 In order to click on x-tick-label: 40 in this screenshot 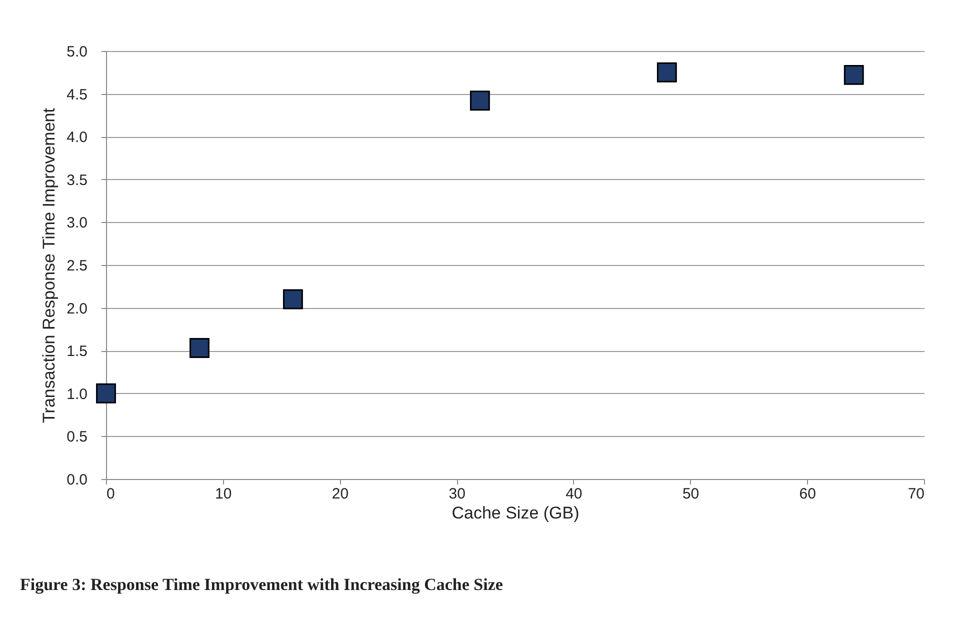, I will do `click(574, 494)`.